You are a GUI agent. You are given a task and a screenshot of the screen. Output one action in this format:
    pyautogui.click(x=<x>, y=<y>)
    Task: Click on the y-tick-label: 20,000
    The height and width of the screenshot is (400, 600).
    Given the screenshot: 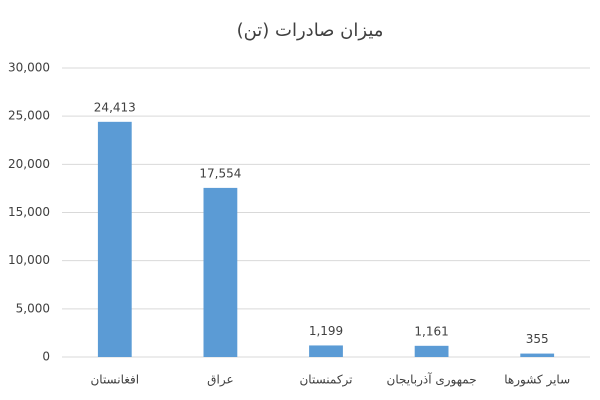 What is the action you would take?
    pyautogui.click(x=29, y=164)
    